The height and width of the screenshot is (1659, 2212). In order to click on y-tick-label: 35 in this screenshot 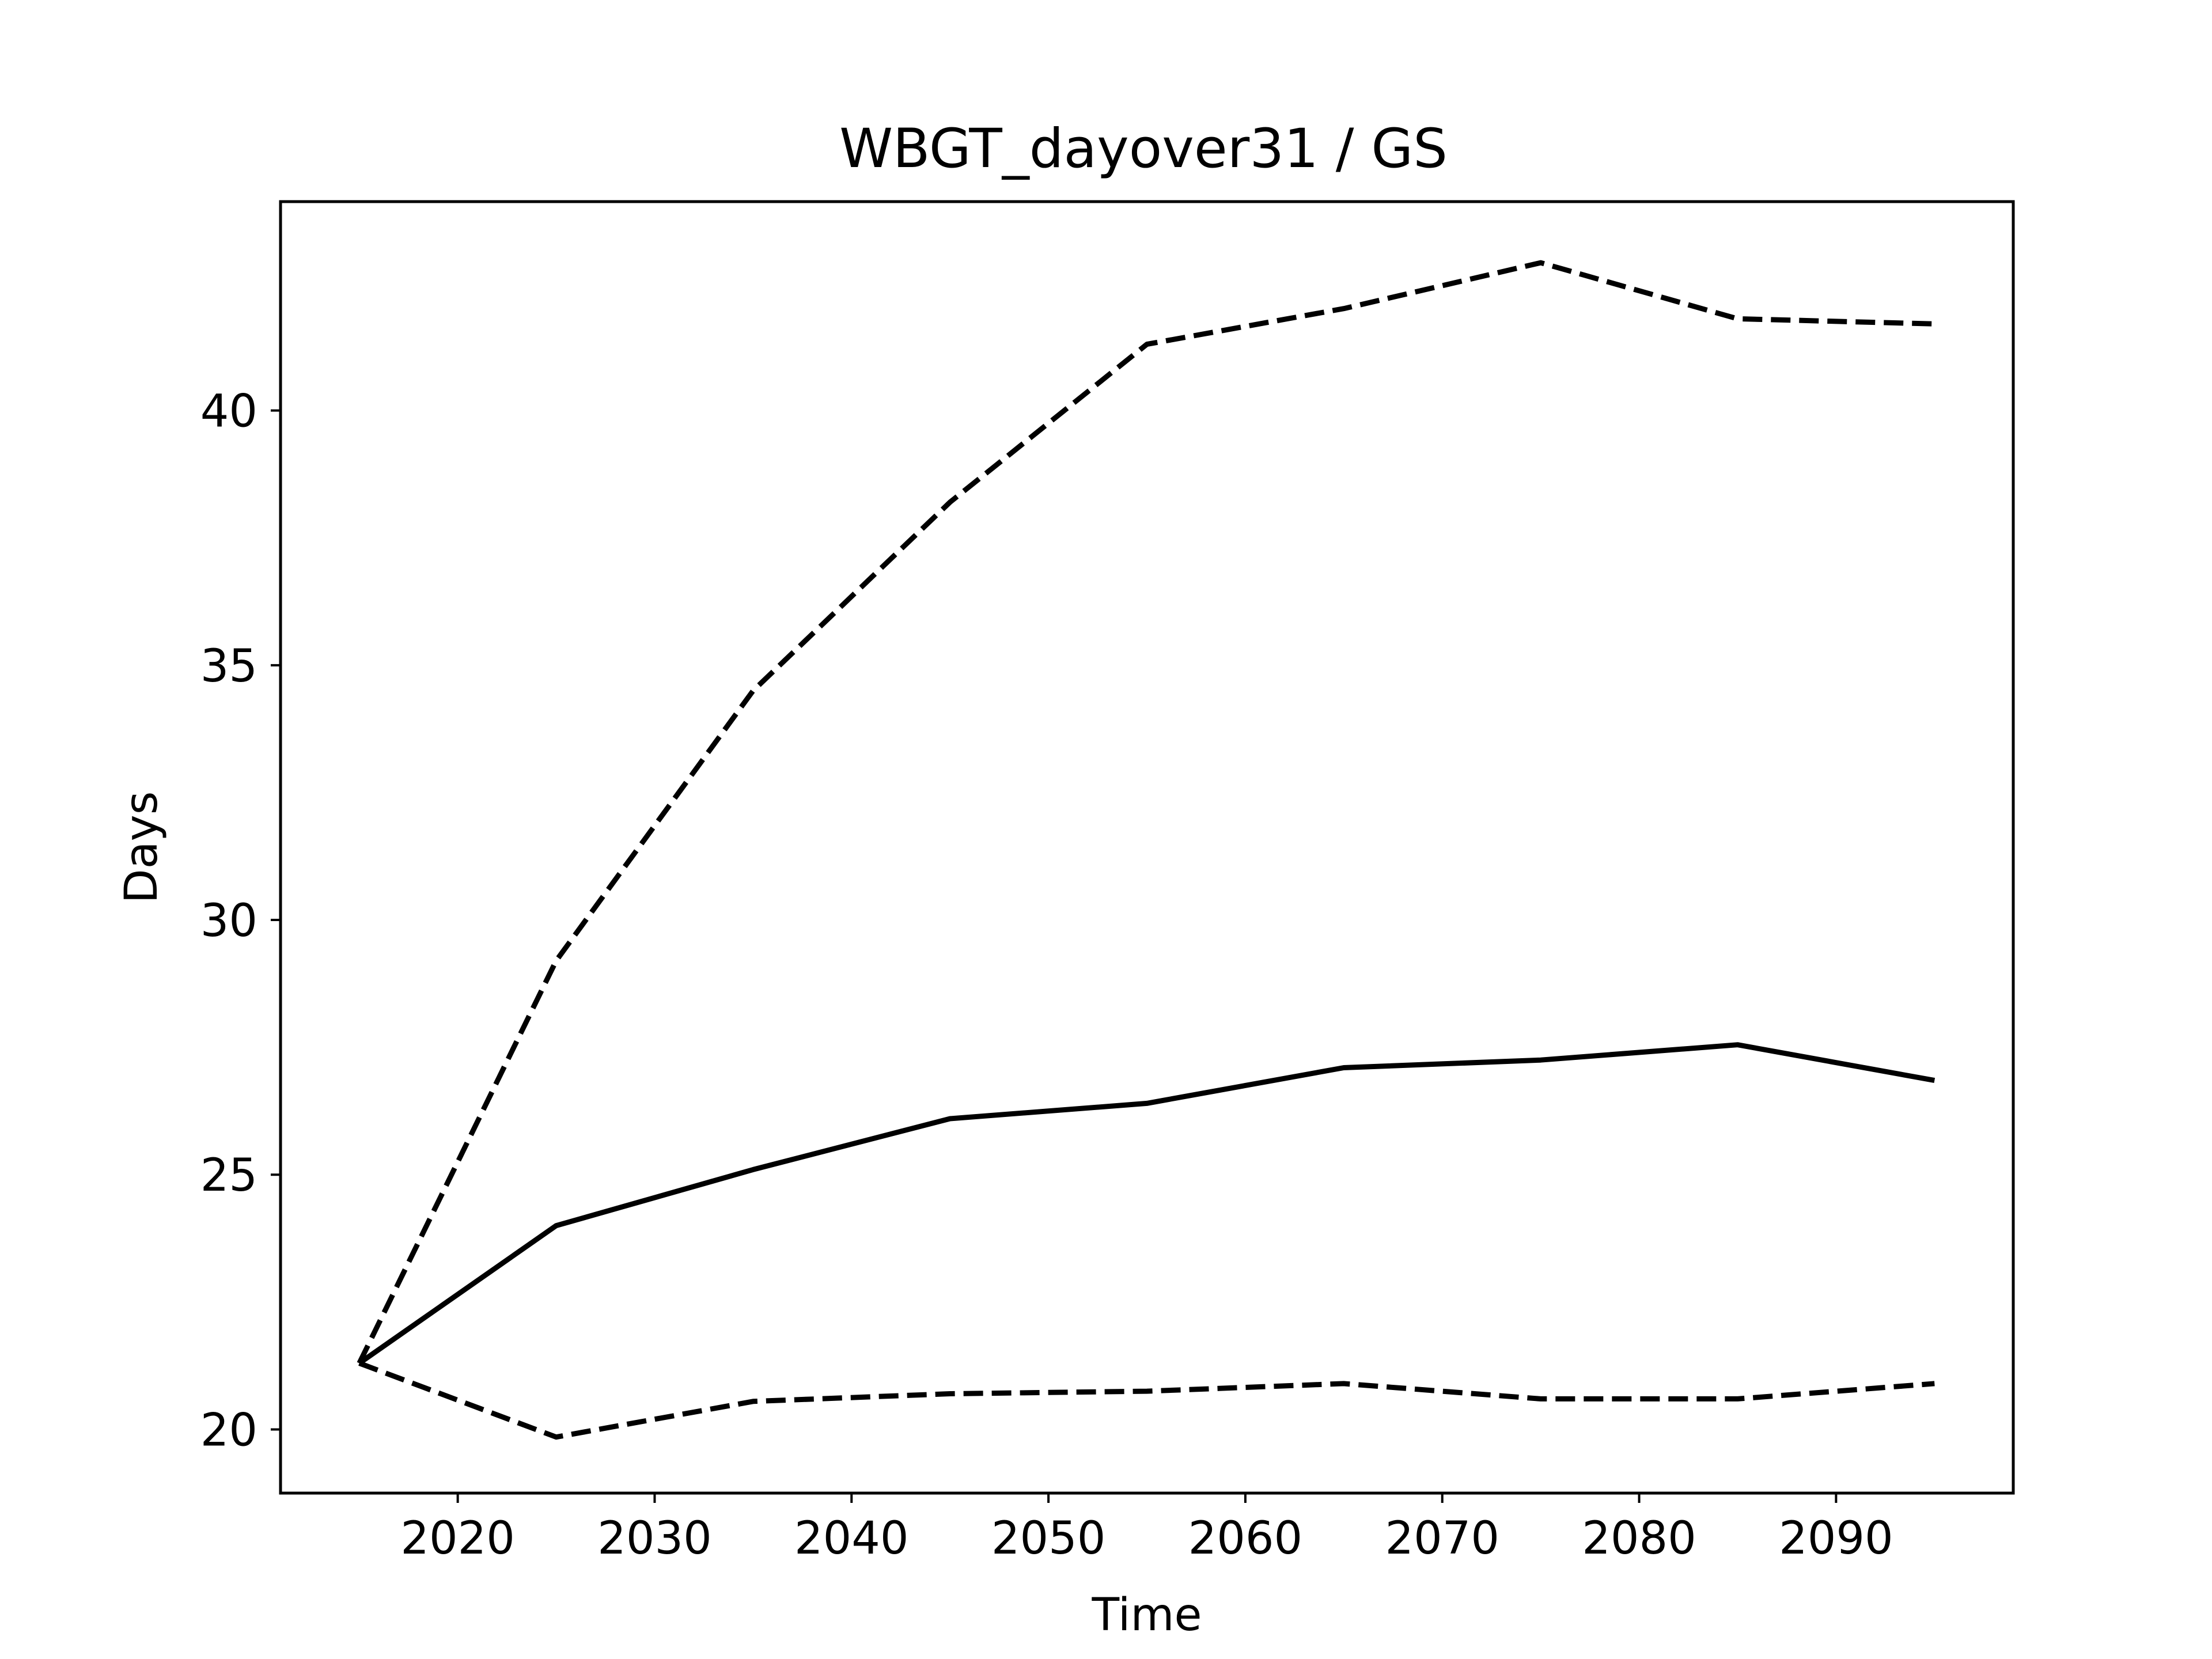, I will do `click(228, 666)`.